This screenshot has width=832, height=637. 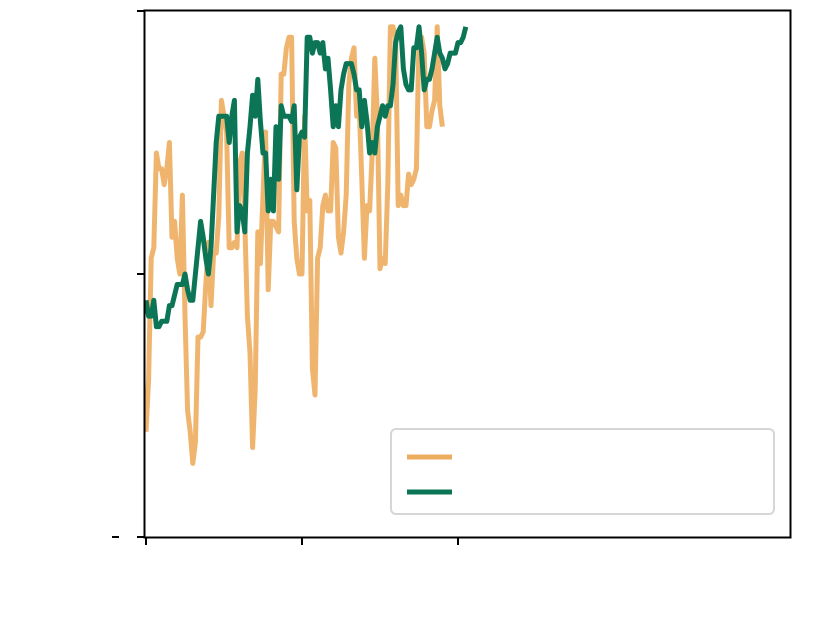 I want to click on legend-box, so click(x=582, y=471).